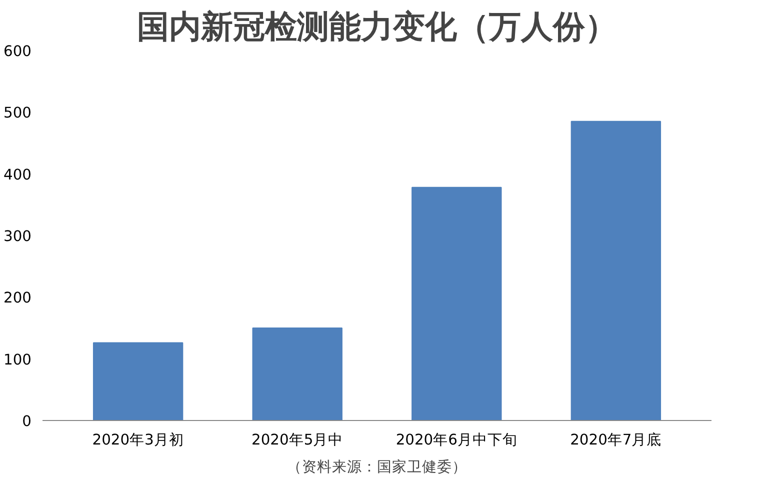 The width and height of the screenshot is (771, 480). What do you see at coordinates (298, 440) in the screenshot?
I see `x-tick-label: 2020年5月中` at bounding box center [298, 440].